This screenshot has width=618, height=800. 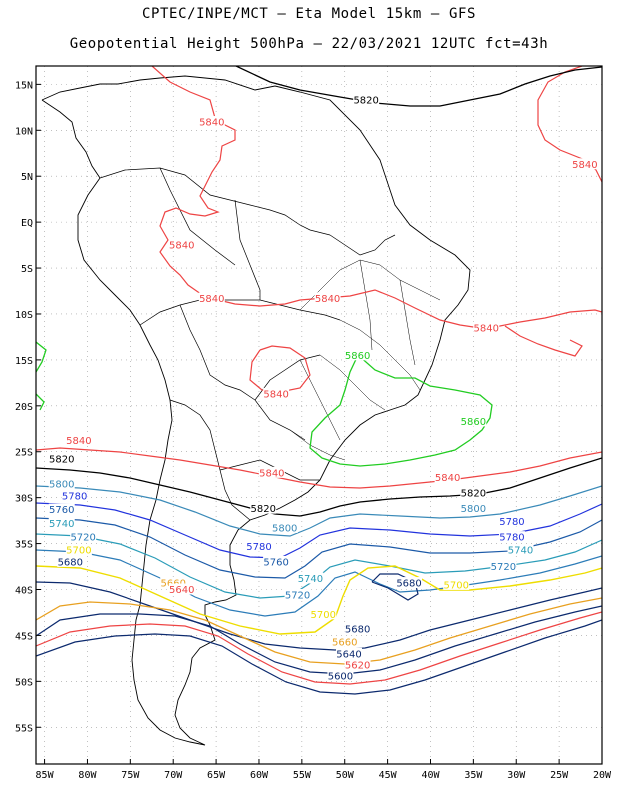 I want to click on contour-label: 5620, so click(x=357, y=665).